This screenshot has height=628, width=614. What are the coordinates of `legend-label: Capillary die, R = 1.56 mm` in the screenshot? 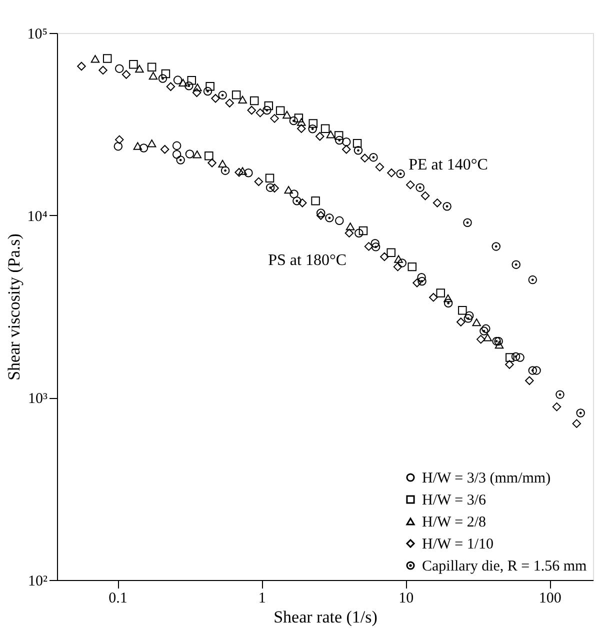 It's located at (505, 566).